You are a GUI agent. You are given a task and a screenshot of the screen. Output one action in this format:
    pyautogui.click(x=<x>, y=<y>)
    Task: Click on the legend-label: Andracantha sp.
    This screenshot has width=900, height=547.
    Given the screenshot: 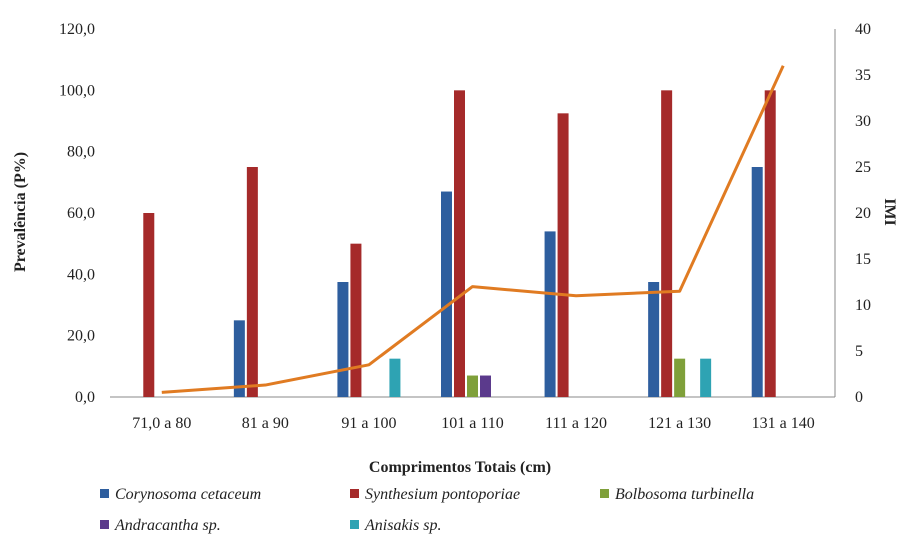 What is the action you would take?
    pyautogui.click(x=167, y=525)
    